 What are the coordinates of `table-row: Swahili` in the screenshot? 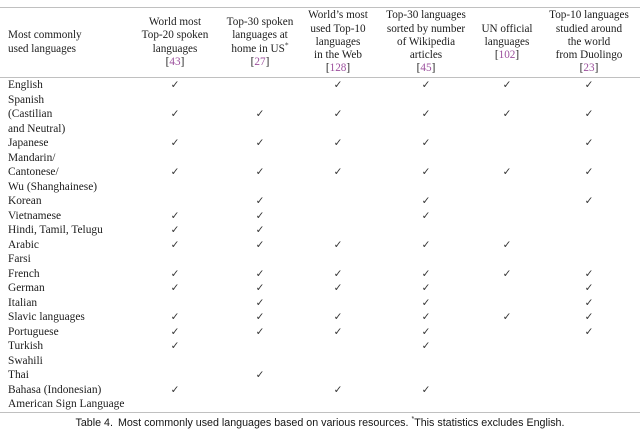 It's located at (320, 361).